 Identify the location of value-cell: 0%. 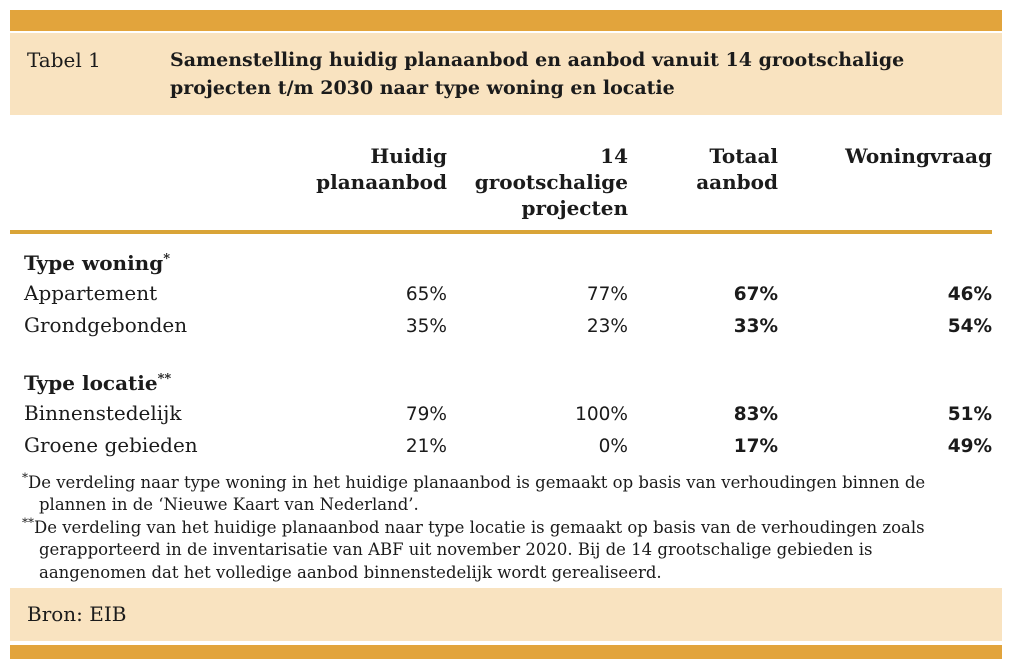
(613, 446).